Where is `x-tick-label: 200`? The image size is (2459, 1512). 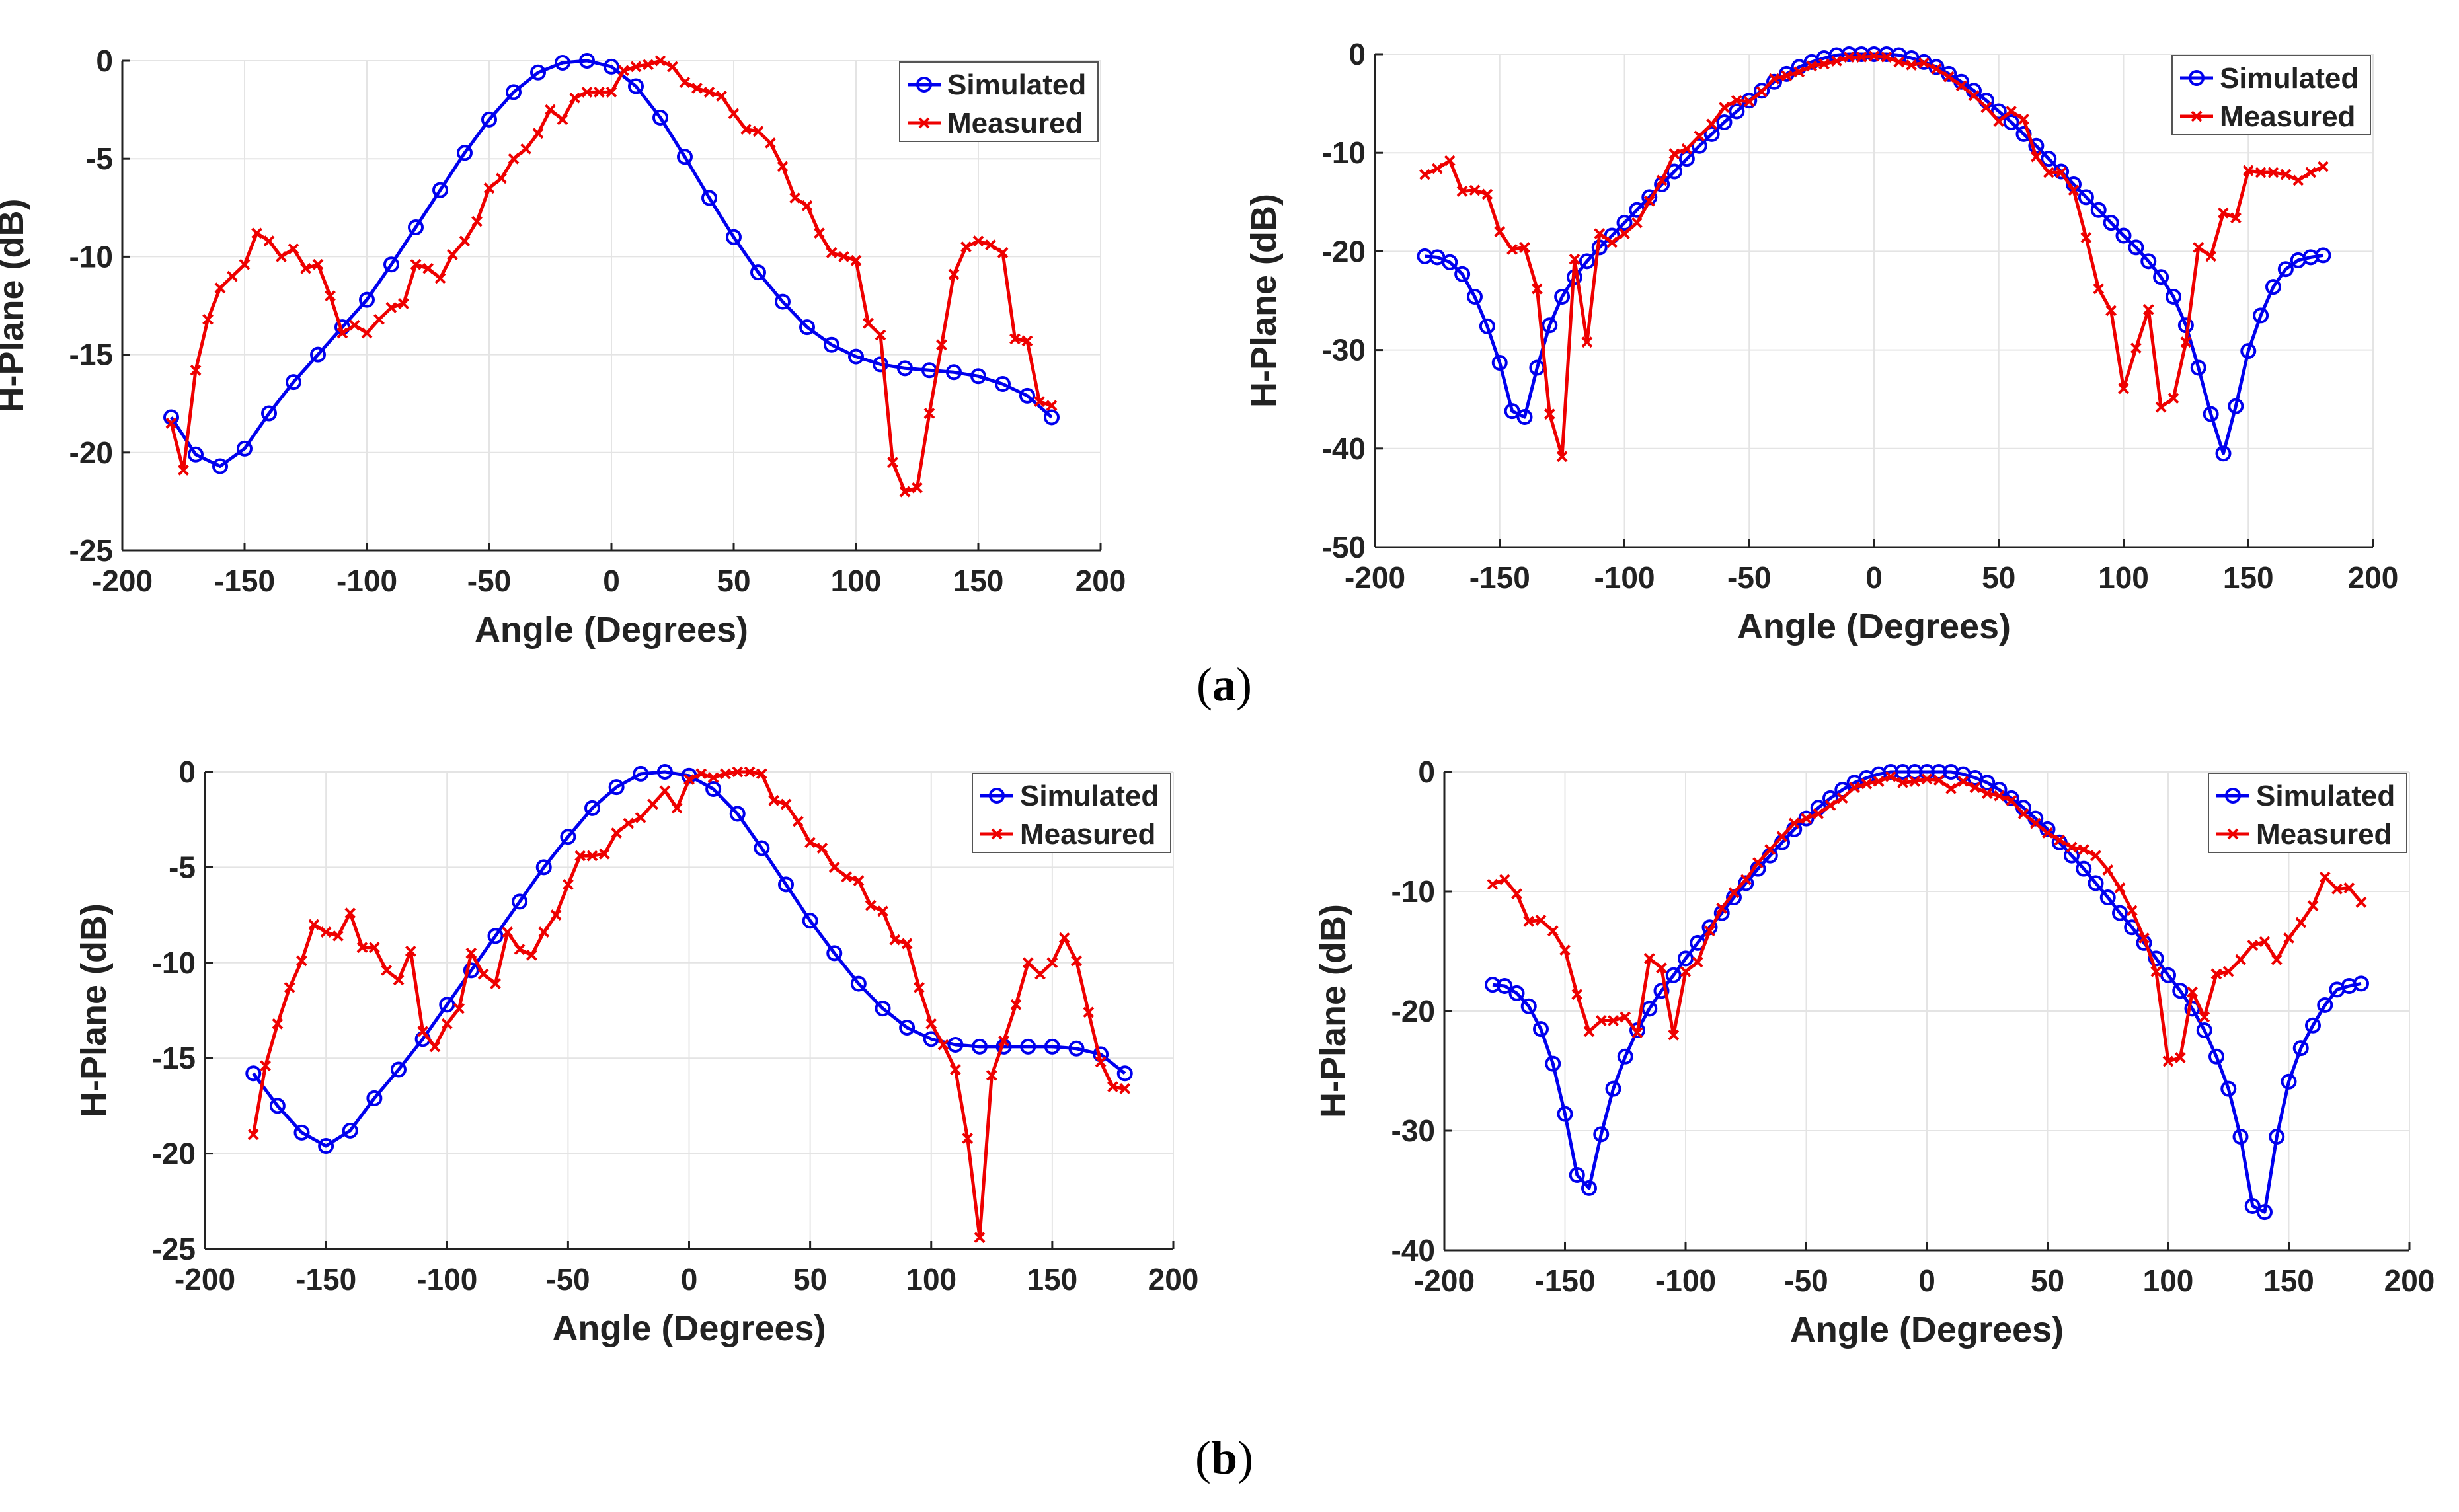 x-tick-label: 200 is located at coordinates (2373, 577).